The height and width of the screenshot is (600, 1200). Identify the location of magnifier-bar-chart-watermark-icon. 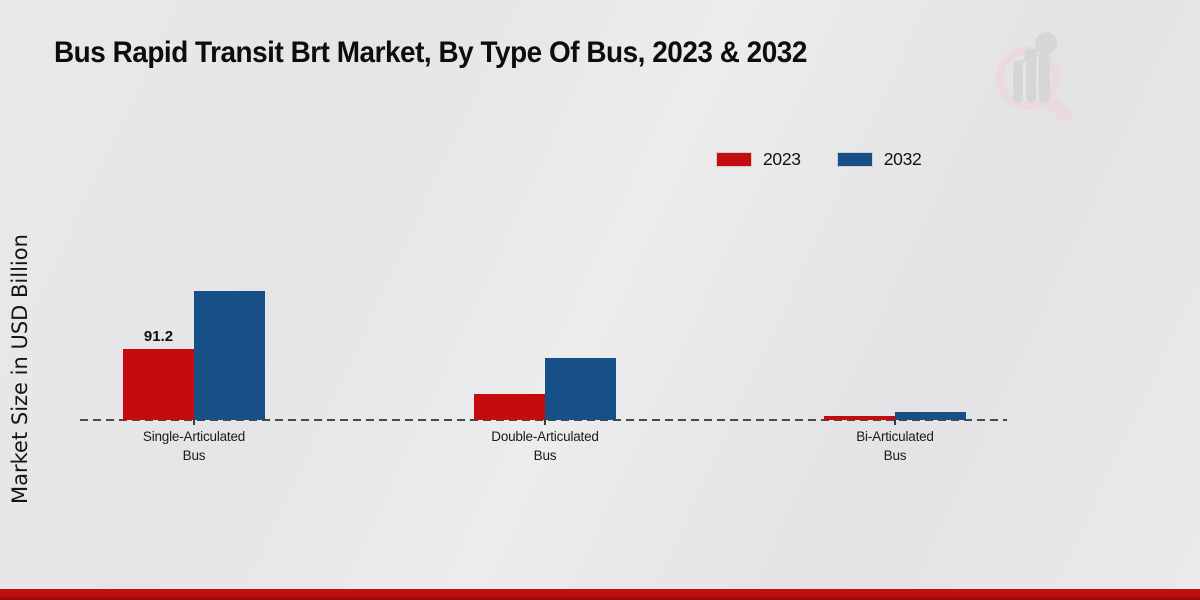
(1034, 76).